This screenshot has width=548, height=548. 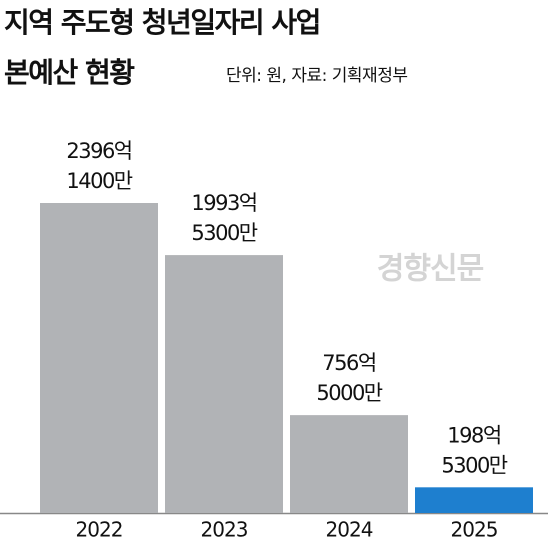 I want to click on value-label: 2396억, so click(x=98, y=151).